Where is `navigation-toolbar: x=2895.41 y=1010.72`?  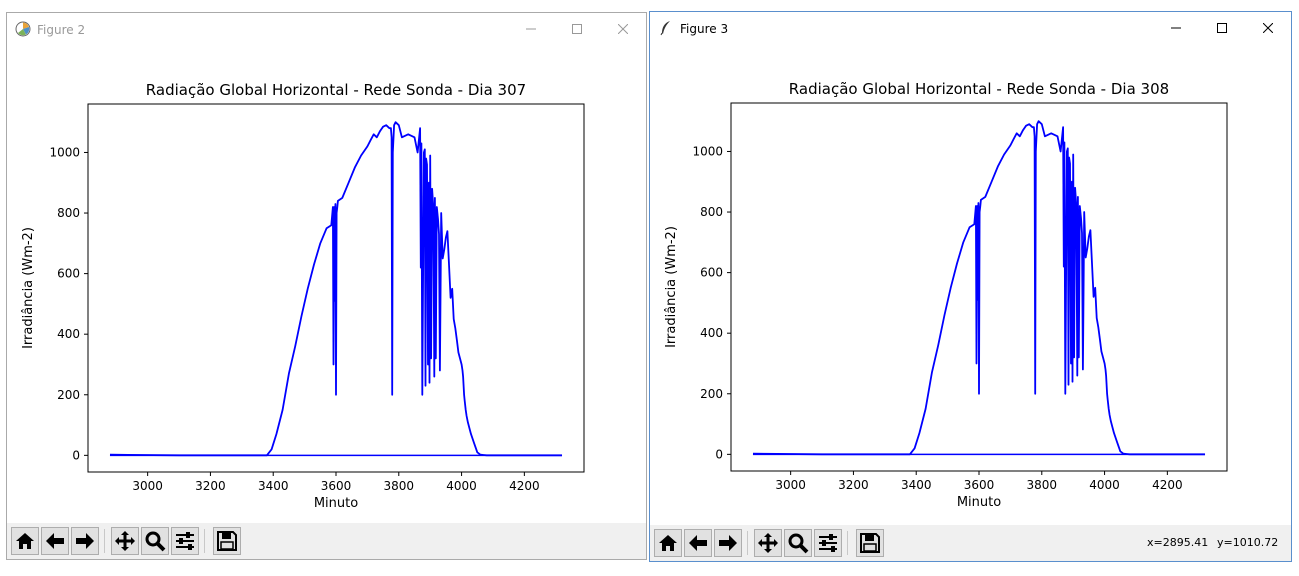
navigation-toolbar: x=2895.41 y=1010.72 is located at coordinates (970, 543).